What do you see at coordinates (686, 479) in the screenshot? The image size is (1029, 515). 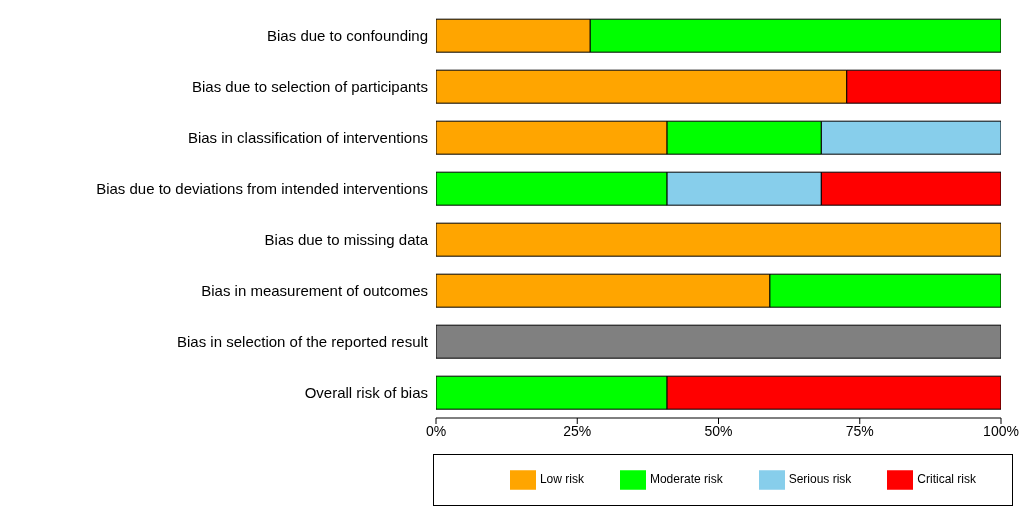 I see `legend-label: Moderate risk` at bounding box center [686, 479].